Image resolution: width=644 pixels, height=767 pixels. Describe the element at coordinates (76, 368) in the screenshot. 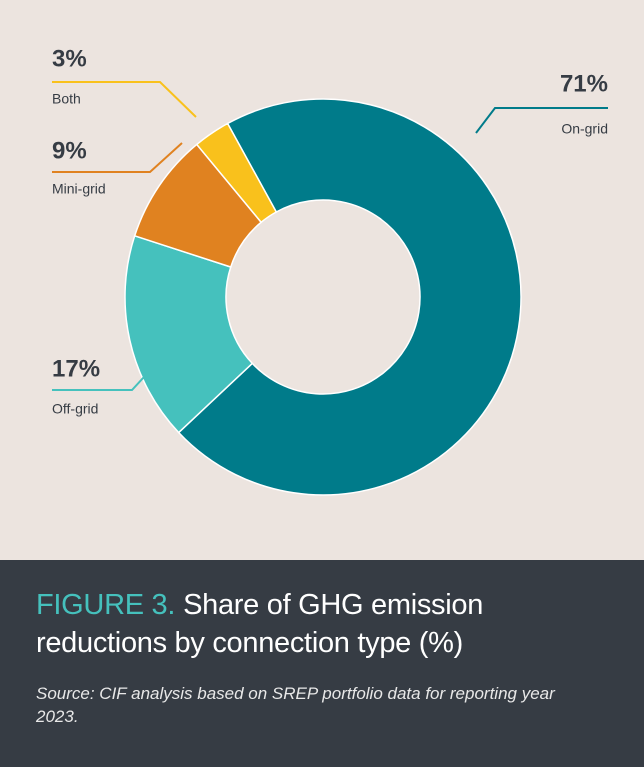

I see `value-label: 17%` at that location.